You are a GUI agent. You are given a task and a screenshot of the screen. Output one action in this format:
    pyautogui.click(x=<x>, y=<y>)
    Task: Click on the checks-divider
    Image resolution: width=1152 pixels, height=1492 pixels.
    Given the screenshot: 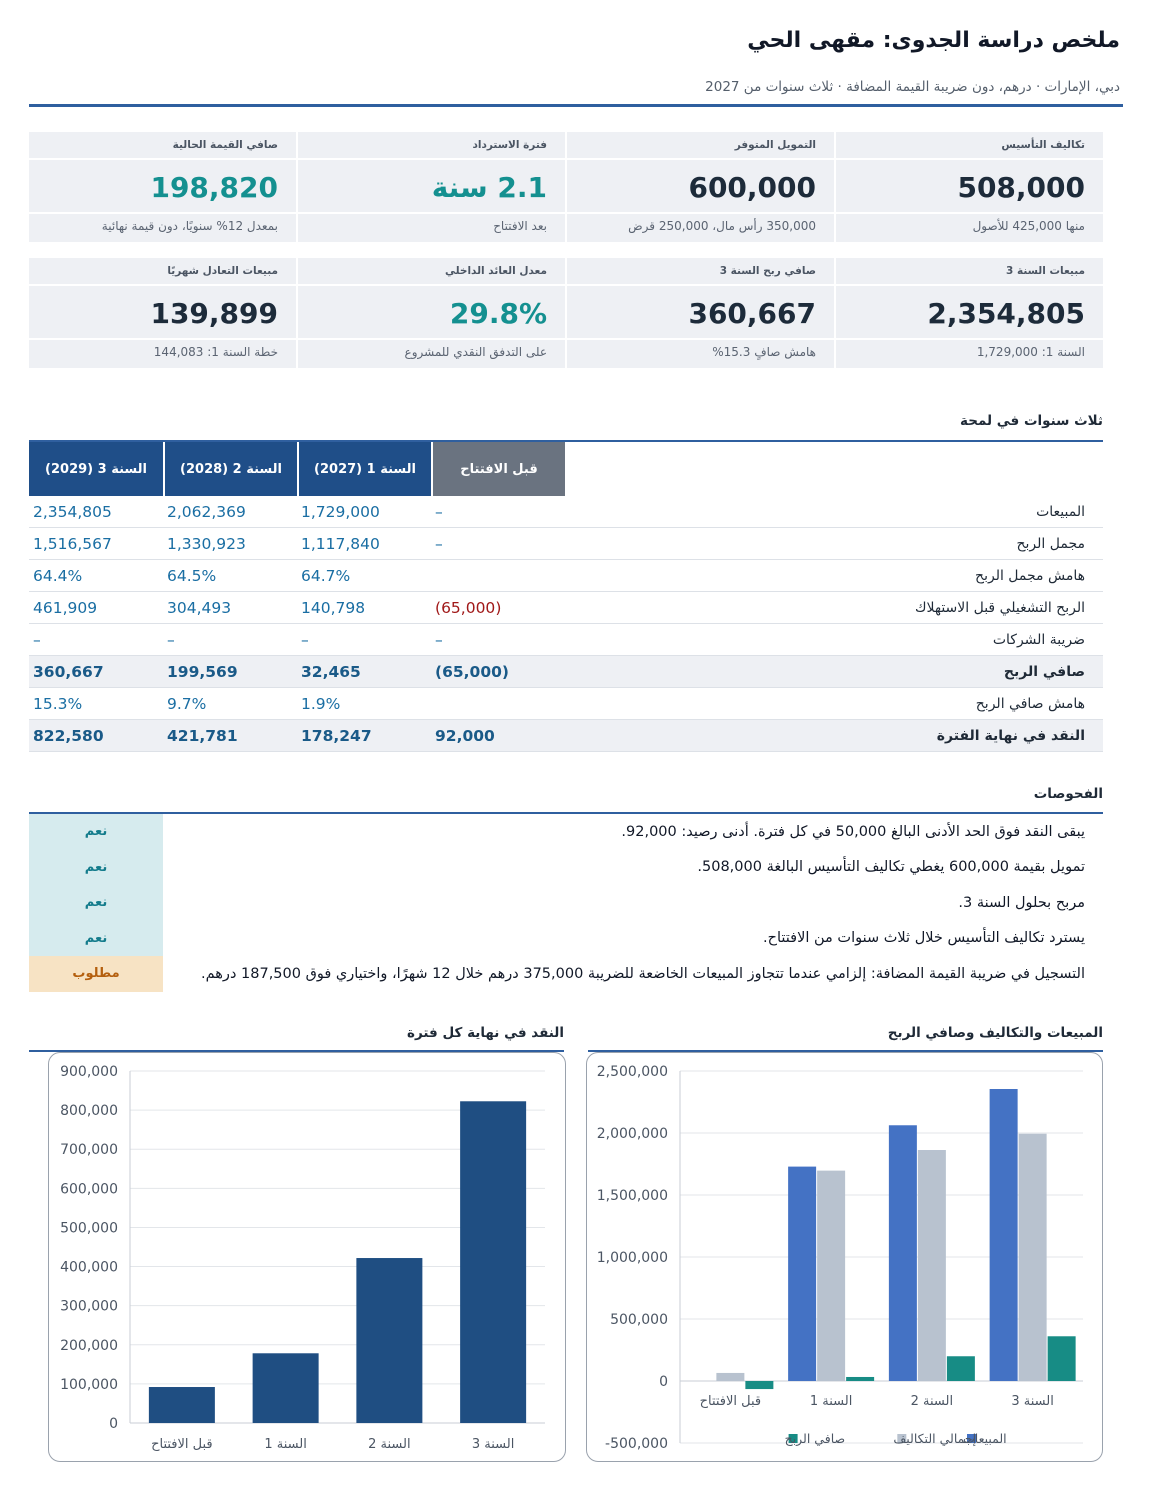 What is the action you would take?
    pyautogui.click(x=566, y=813)
    